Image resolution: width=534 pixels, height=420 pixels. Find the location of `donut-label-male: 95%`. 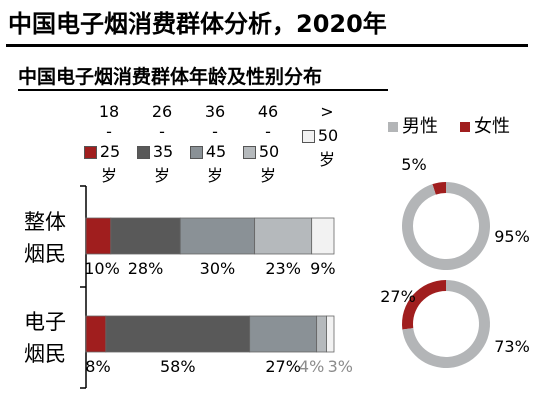

donut-label-male: 95% is located at coordinates (512, 236).